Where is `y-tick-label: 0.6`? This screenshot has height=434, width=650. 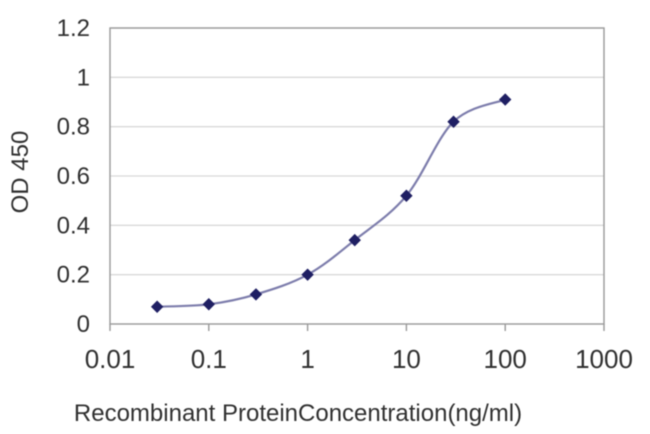 y-tick-label: 0.6 is located at coordinates (73, 176).